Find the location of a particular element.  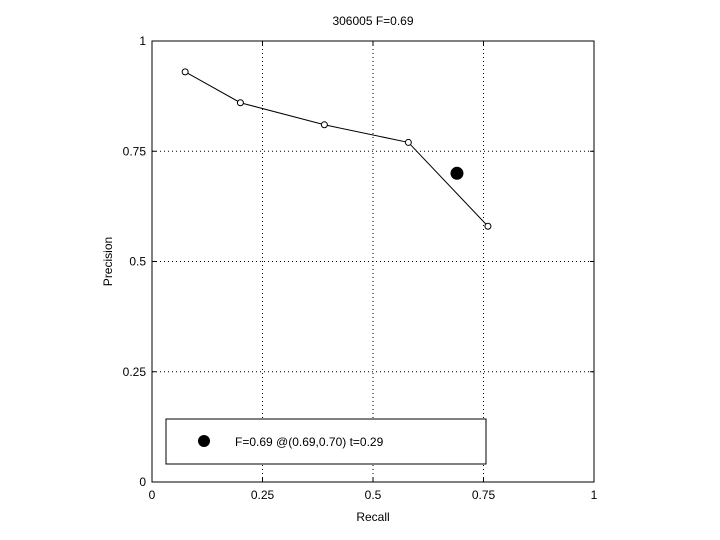

y-tick-label: 0.75 is located at coordinates (135, 151).